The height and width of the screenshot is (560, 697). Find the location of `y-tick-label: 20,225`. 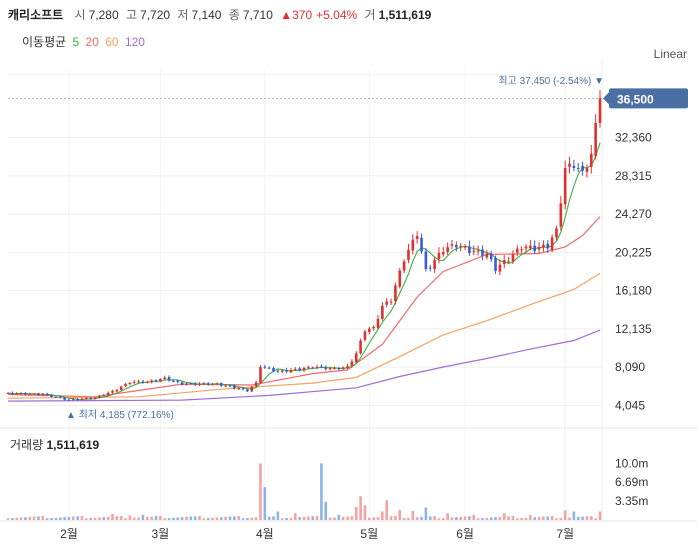

y-tick-label: 20,225 is located at coordinates (633, 252).